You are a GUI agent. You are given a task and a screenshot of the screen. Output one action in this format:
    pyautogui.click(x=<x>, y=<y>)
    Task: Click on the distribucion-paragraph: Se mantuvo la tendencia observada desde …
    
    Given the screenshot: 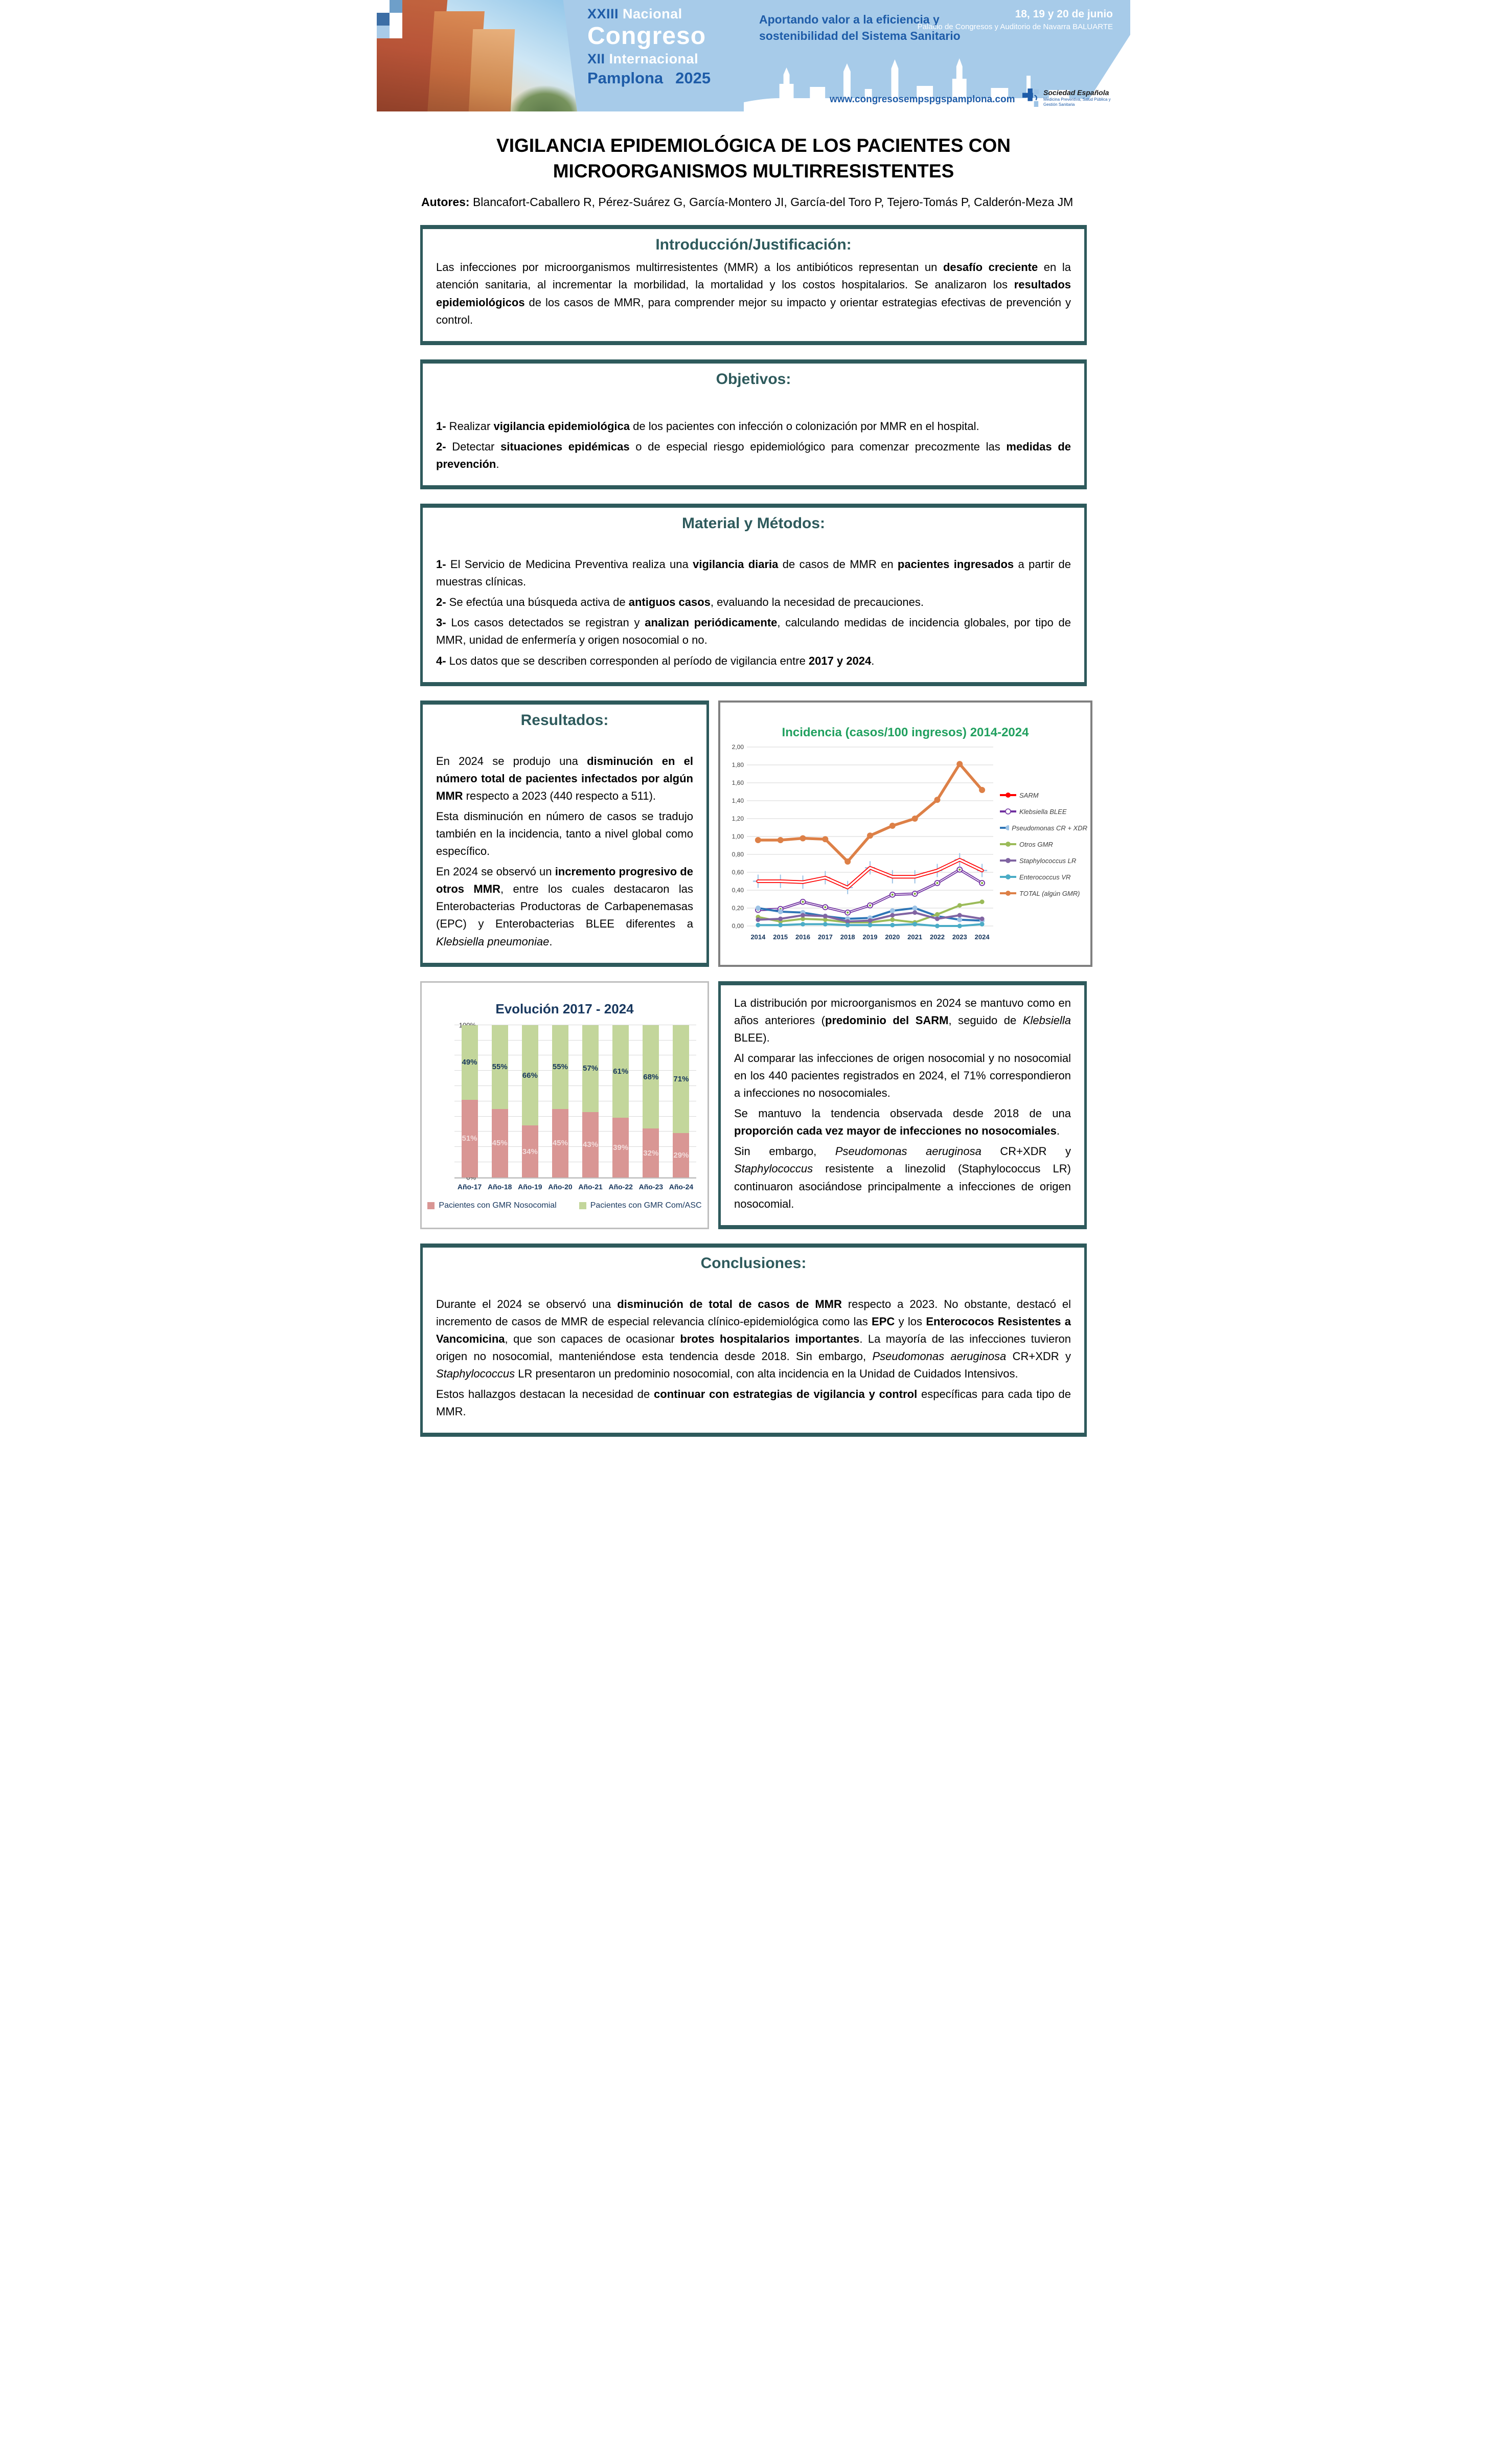 What is the action you would take?
    pyautogui.click(x=902, y=1123)
    